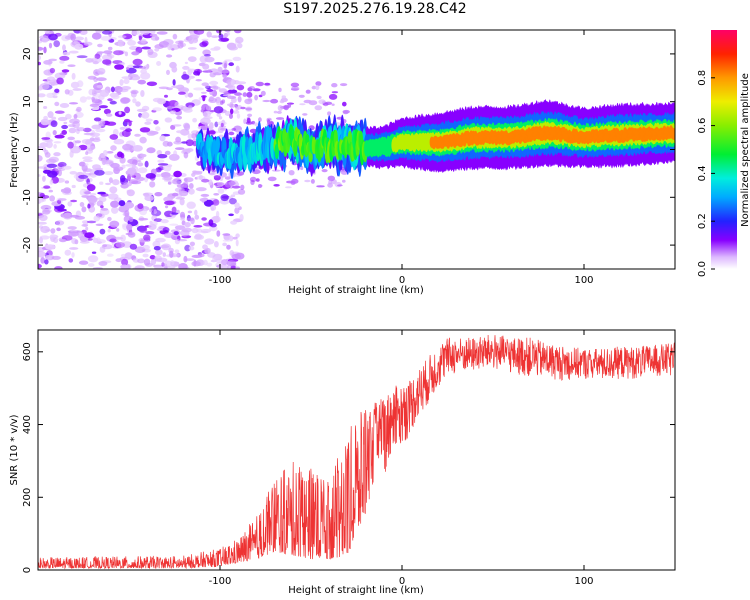 This screenshot has width=750, height=600. I want to click on colorbar-tick-label: 0.8, so click(702, 78).